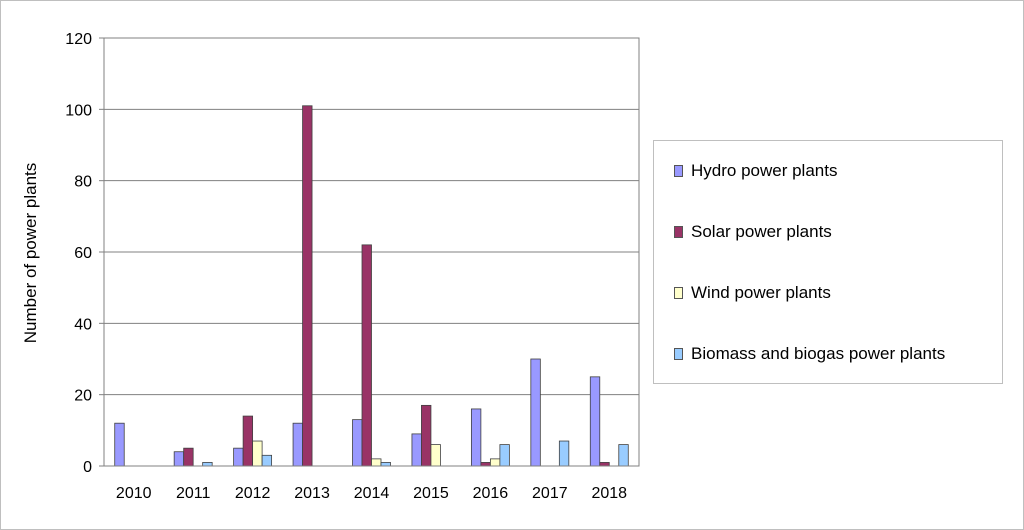 The image size is (1024, 530). I want to click on bar-solar-2015, so click(426, 435).